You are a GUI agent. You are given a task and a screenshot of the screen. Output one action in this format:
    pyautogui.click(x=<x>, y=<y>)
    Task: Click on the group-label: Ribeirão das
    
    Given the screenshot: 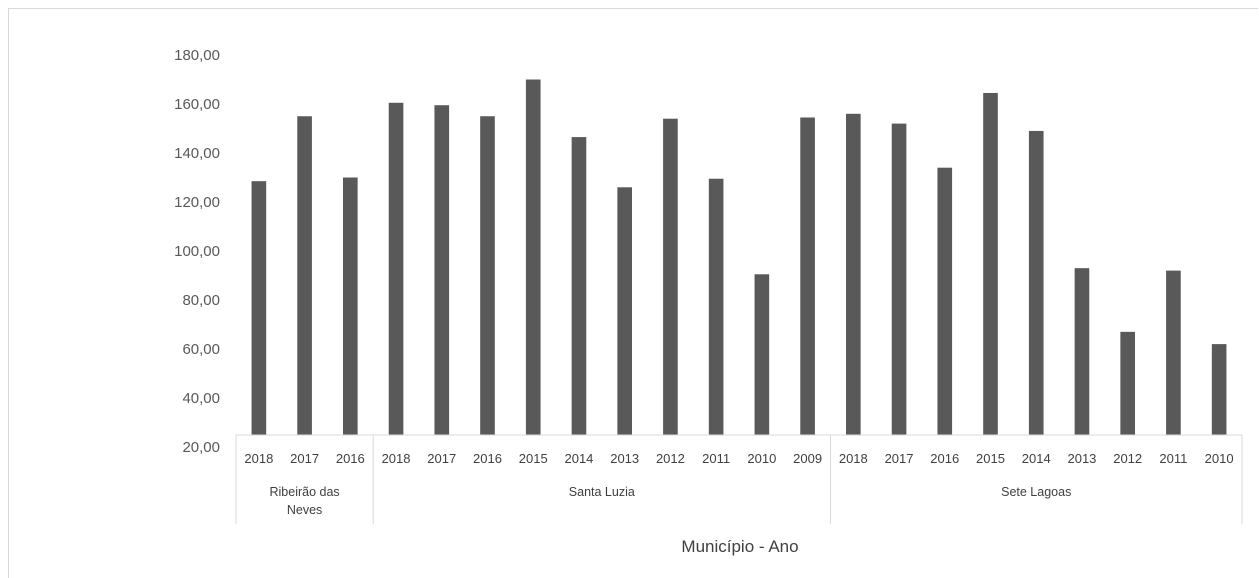 What is the action you would take?
    pyautogui.click(x=304, y=492)
    